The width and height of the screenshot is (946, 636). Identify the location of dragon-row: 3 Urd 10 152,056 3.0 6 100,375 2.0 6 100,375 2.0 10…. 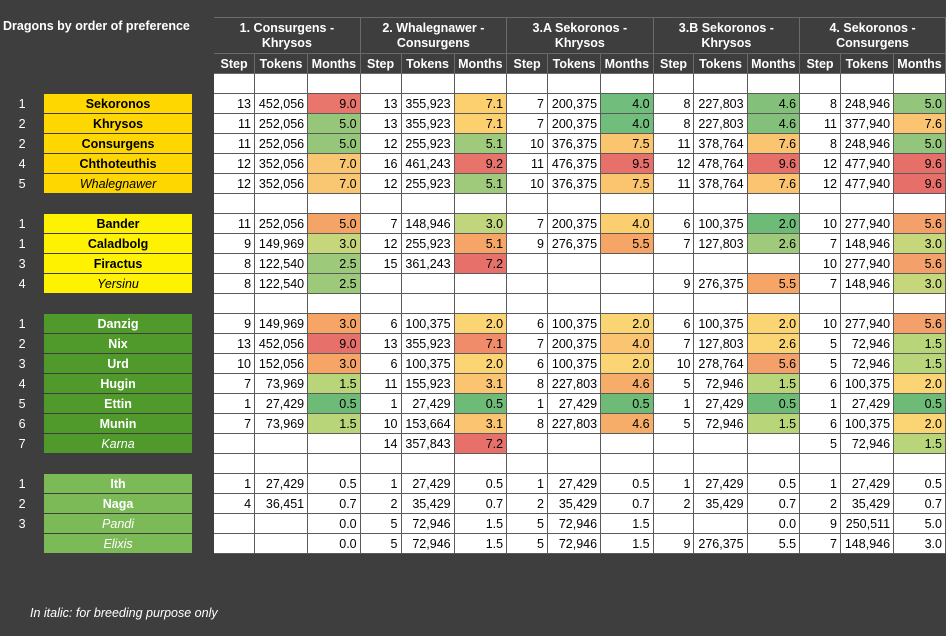
(473, 363).